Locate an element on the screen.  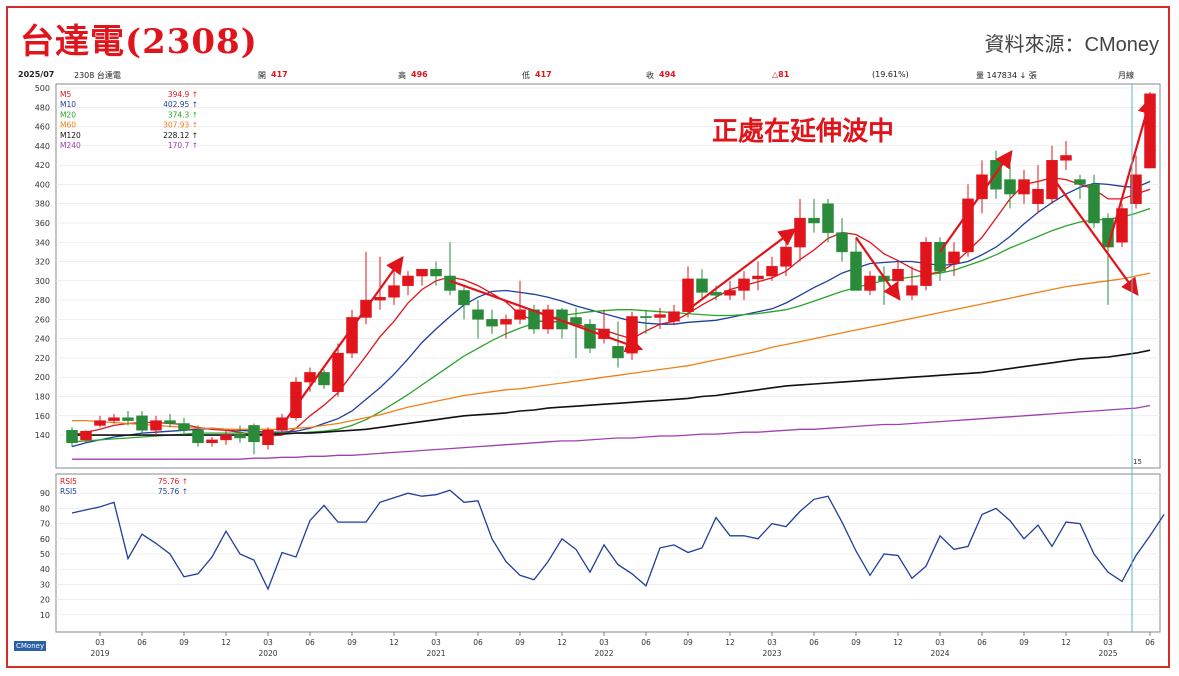
rsi-line is located at coordinates (618, 540).